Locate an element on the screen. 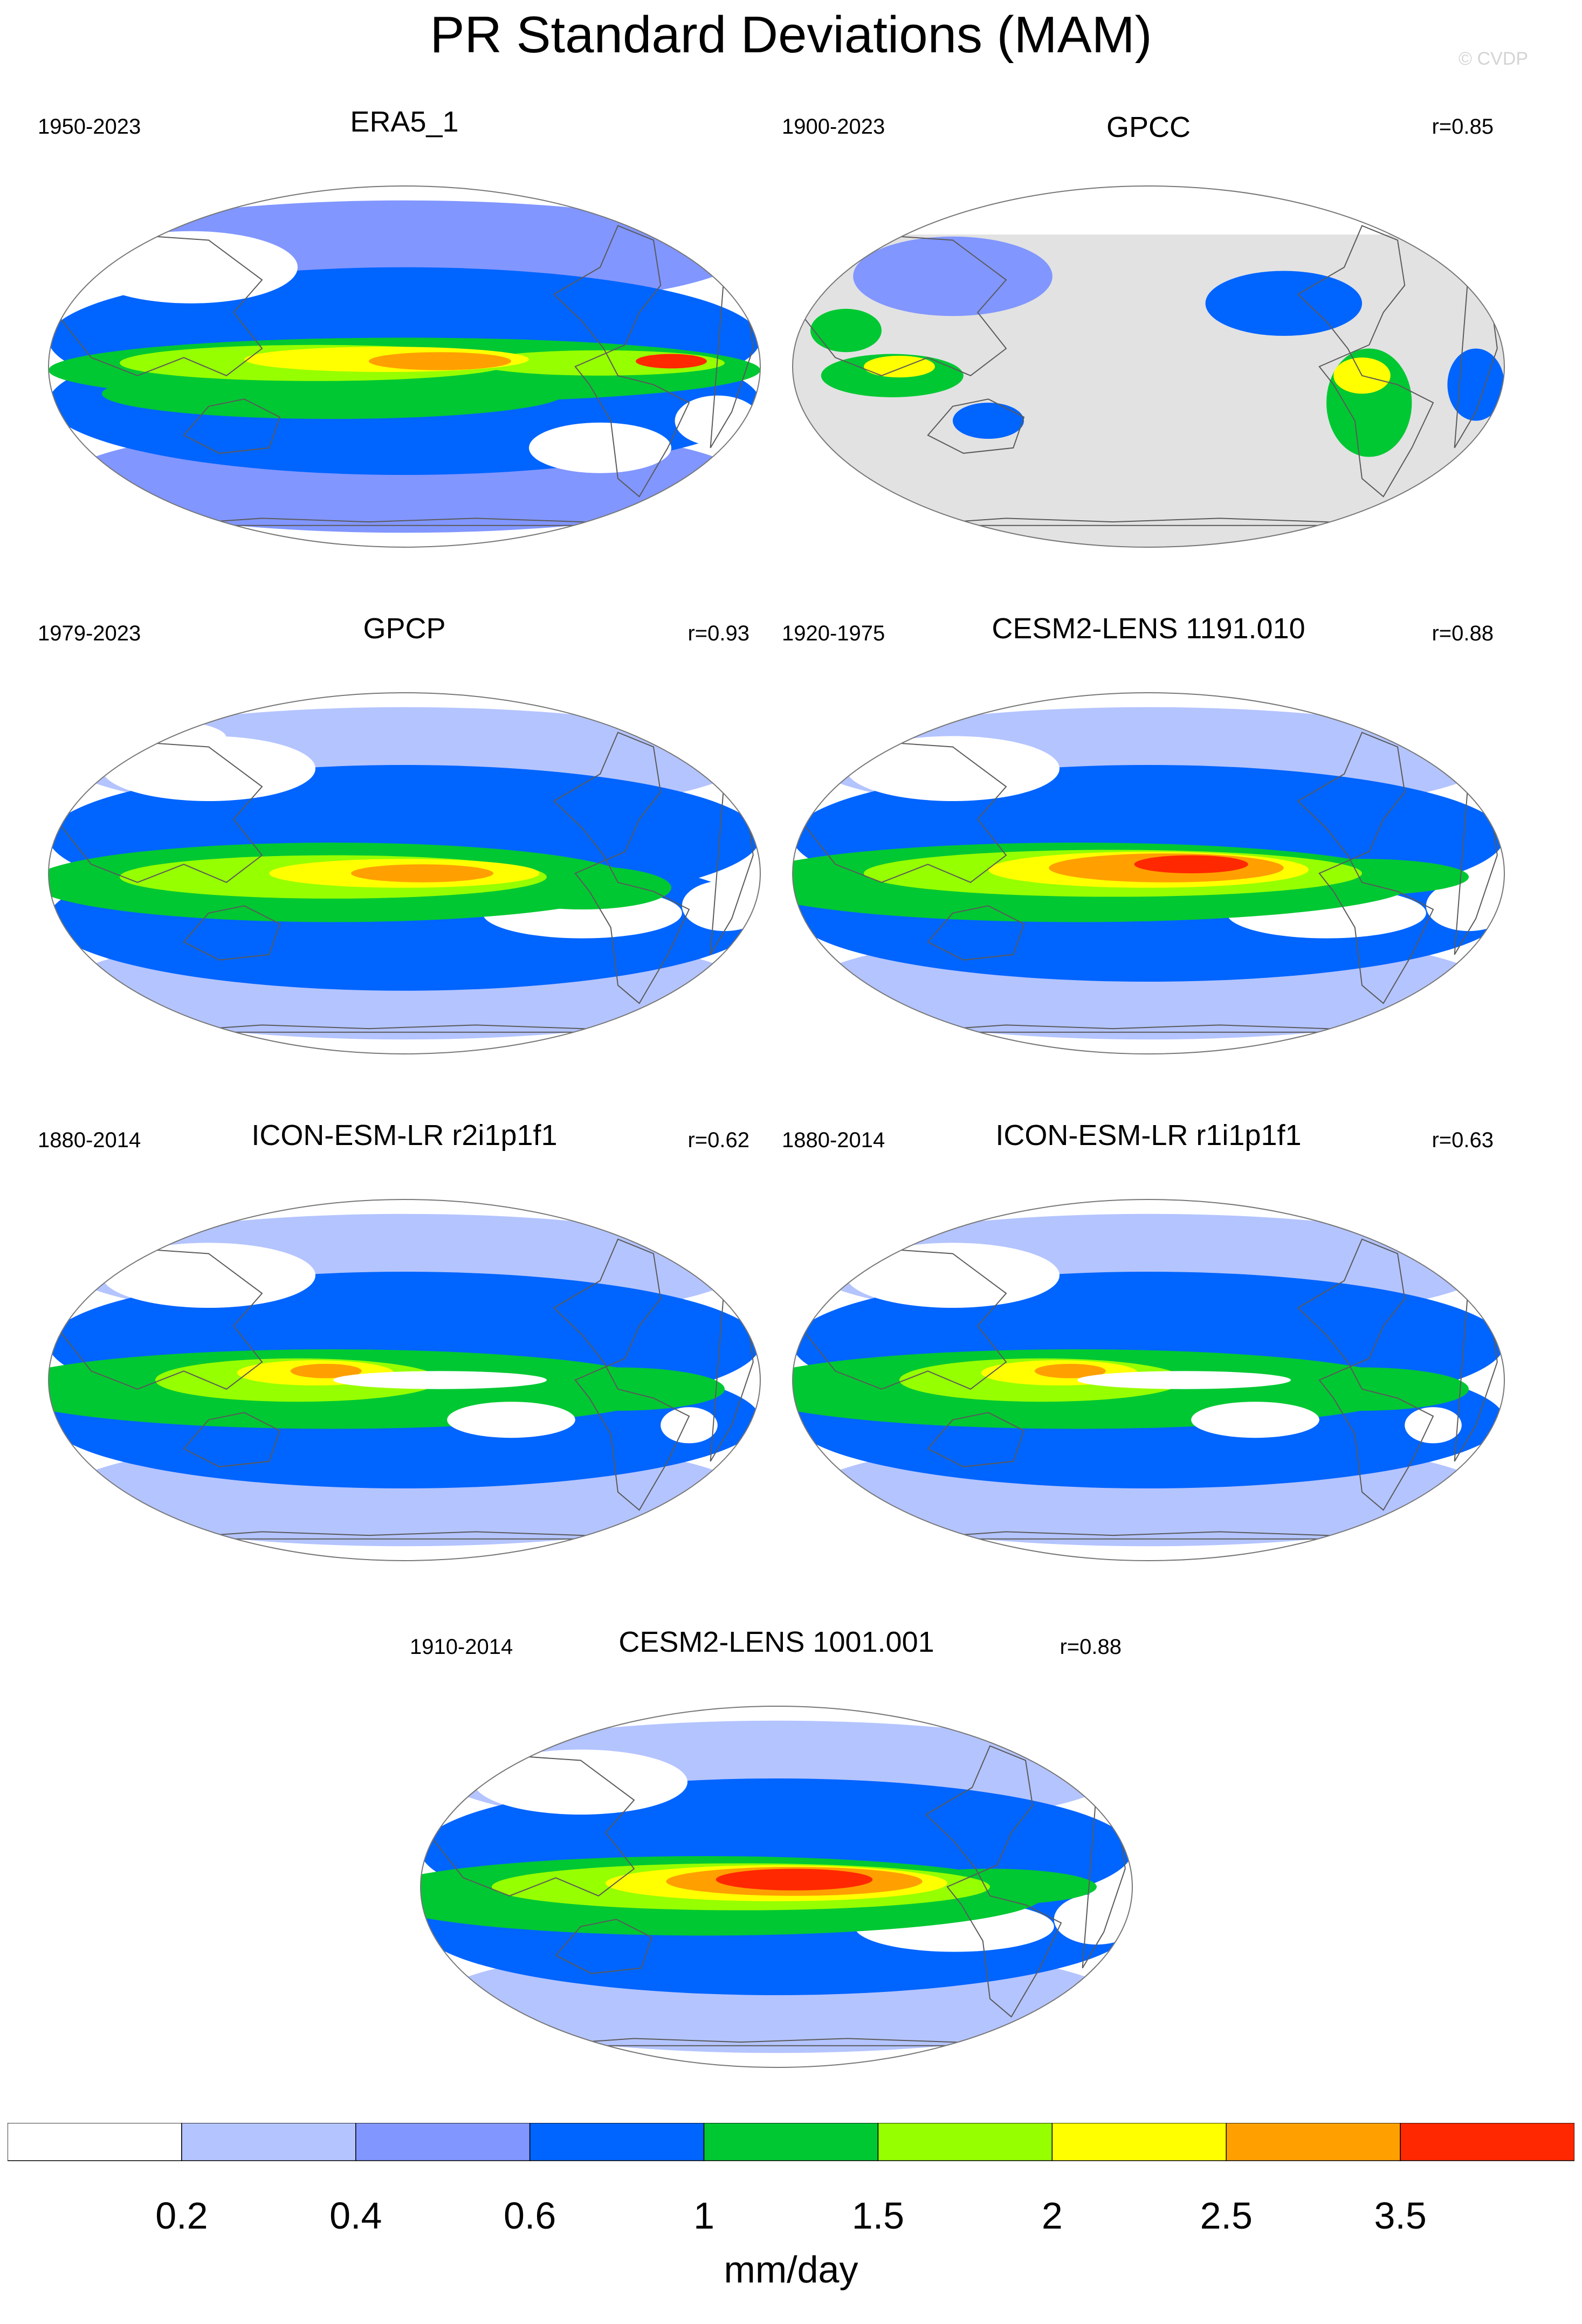 This screenshot has height=2324, width=1582. colorbar-tick-label: 0.4 is located at coordinates (355, 2216).